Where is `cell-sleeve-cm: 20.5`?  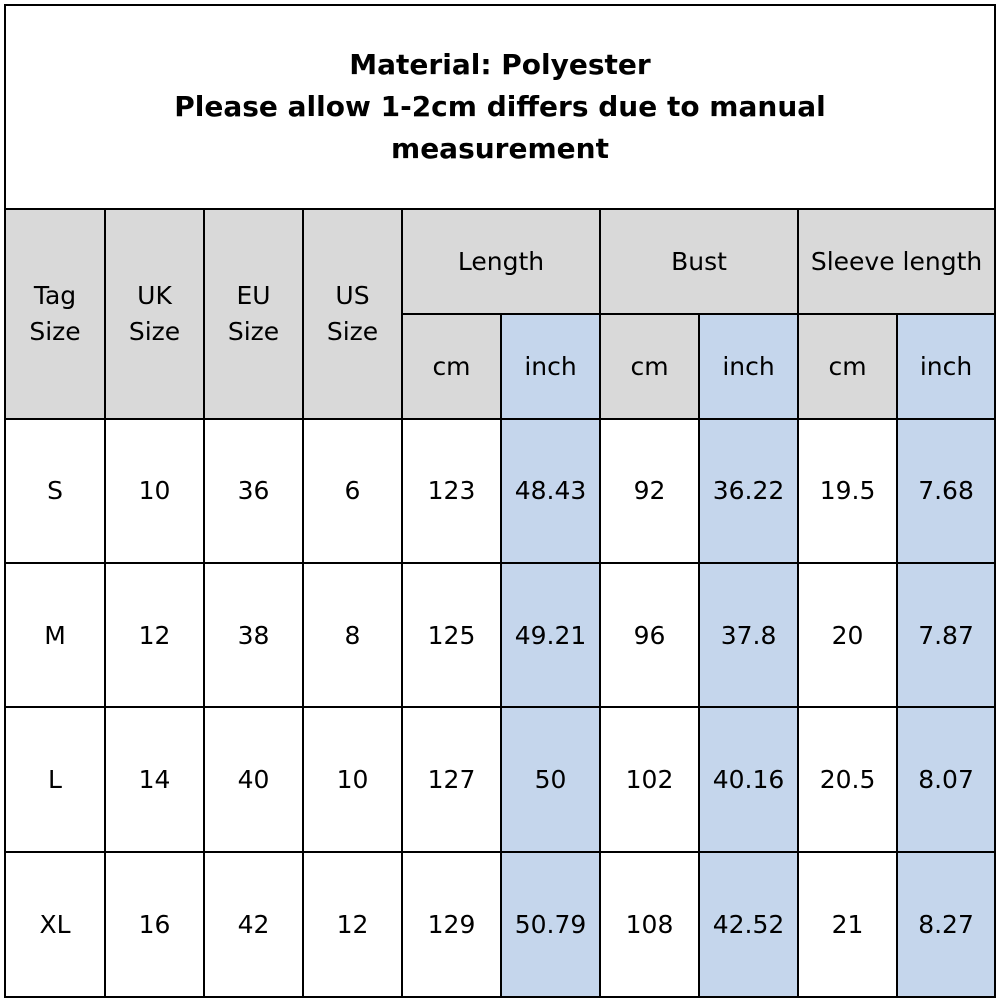 cell-sleeve-cm: 20.5 is located at coordinates (848, 779).